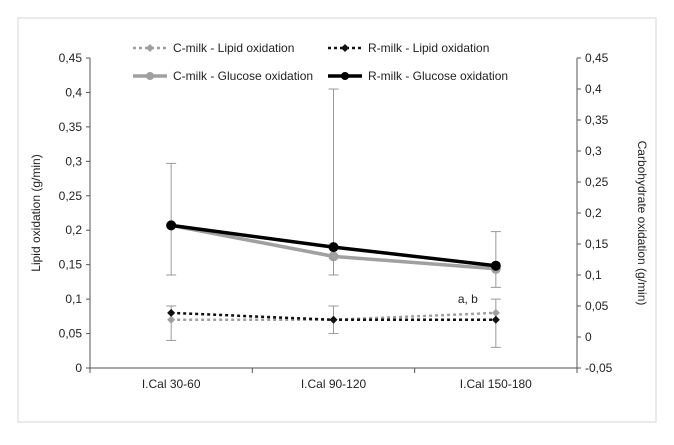 The image size is (674, 445). Describe the element at coordinates (468, 299) in the screenshot. I see `annotation-label: a, b` at that location.